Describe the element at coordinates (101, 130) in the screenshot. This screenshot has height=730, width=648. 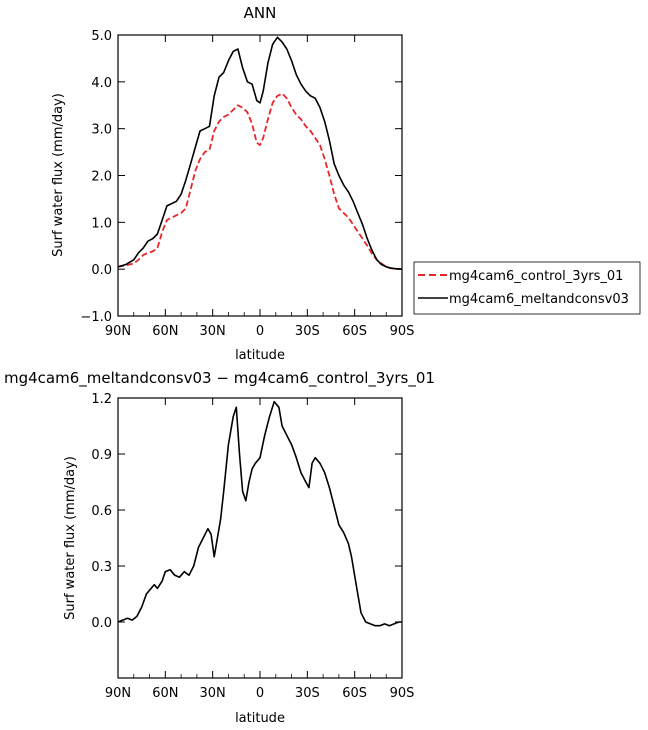
I see `top-y-tick-label: 3.0` at that location.